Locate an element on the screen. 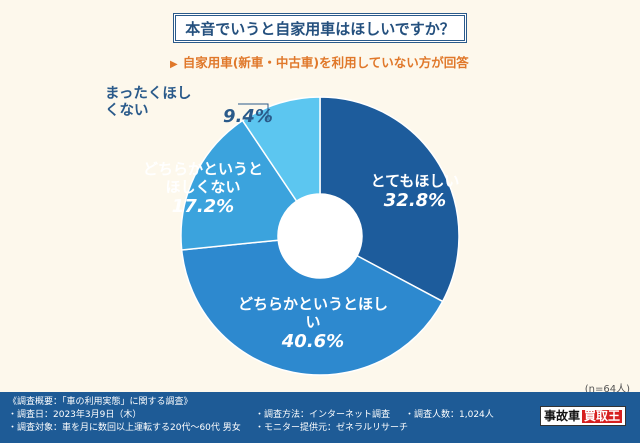 The width and height of the screenshot is (640, 443). subtitle-text: 自家用車(新車・中古車)を利用していない方が回答 is located at coordinates (325, 62).